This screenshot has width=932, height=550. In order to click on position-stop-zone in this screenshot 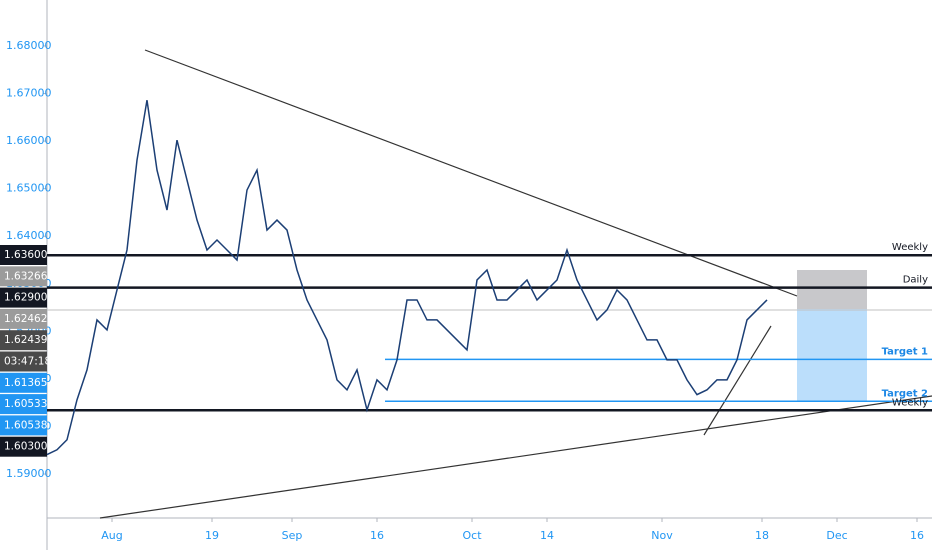, I will do `click(832, 289)`.